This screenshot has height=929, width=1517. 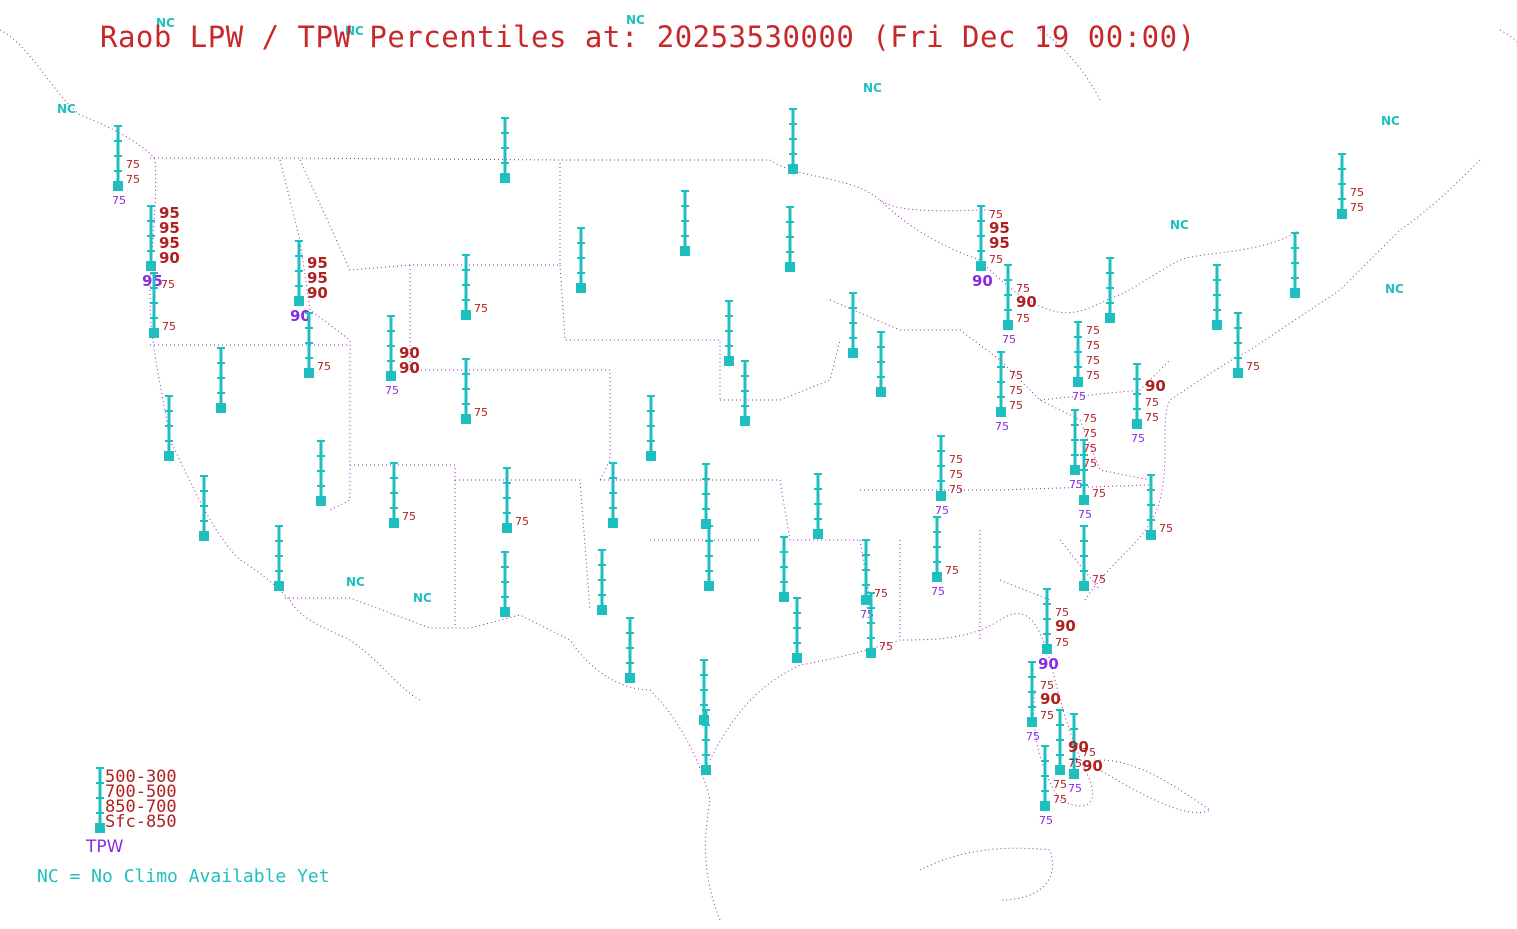 I want to click on mexico-border, so click(x=503, y=759).